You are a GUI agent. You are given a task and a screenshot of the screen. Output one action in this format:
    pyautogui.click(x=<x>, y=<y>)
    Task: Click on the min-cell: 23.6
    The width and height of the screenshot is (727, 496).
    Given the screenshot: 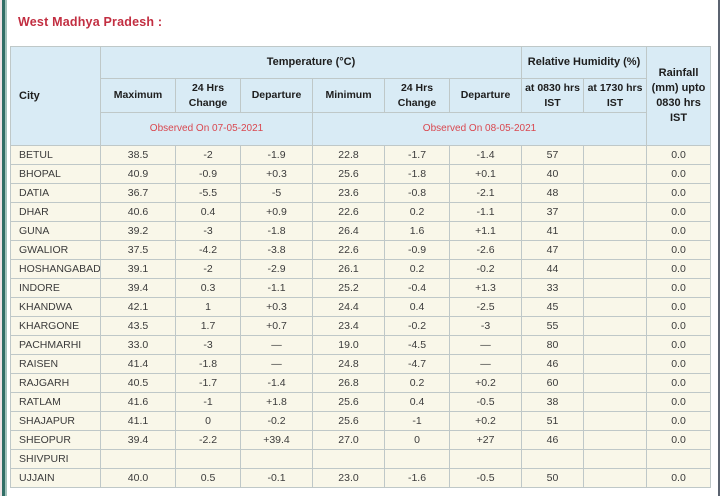 What is the action you would take?
    pyautogui.click(x=348, y=193)
    